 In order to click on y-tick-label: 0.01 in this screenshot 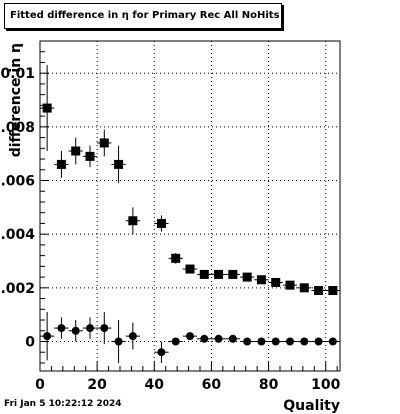, I will do `click(17, 74)`.